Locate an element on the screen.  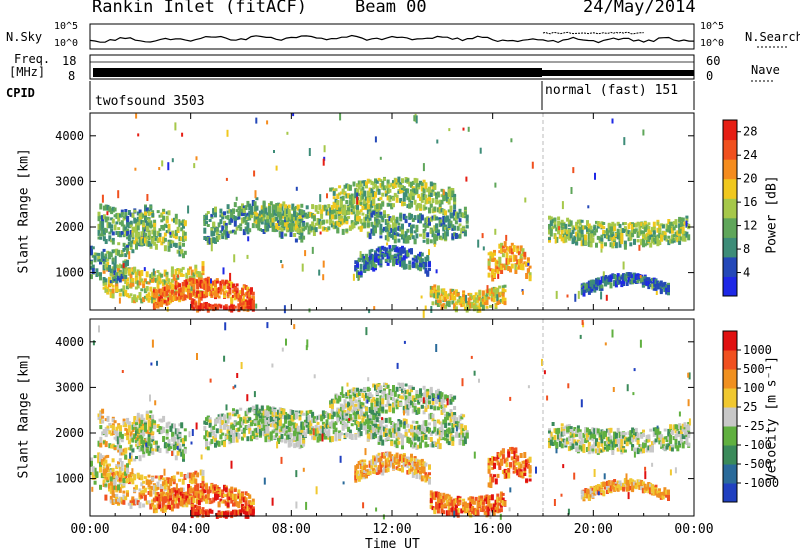
power-colorbar-tick-label: 8 is located at coordinates (746, 249).